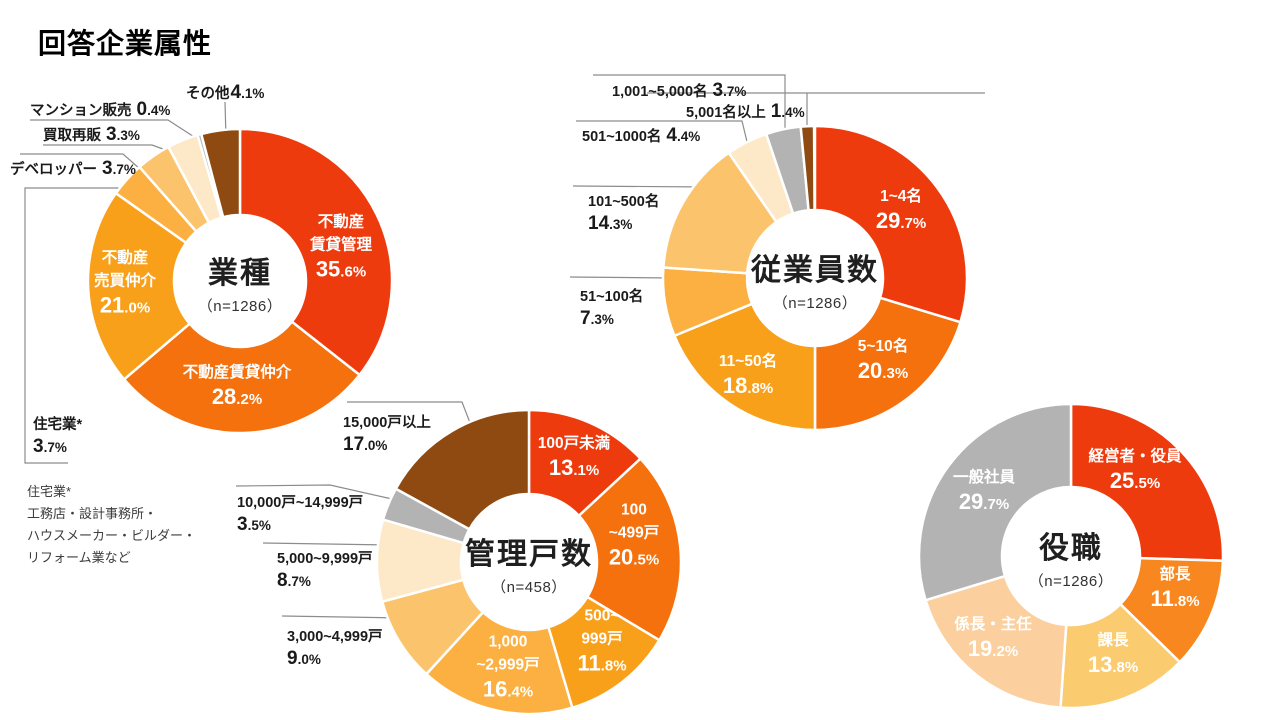  What do you see at coordinates (237, 372) in the screenshot?
I see `slice-label-line: 不動産賃貸仲介` at bounding box center [237, 372].